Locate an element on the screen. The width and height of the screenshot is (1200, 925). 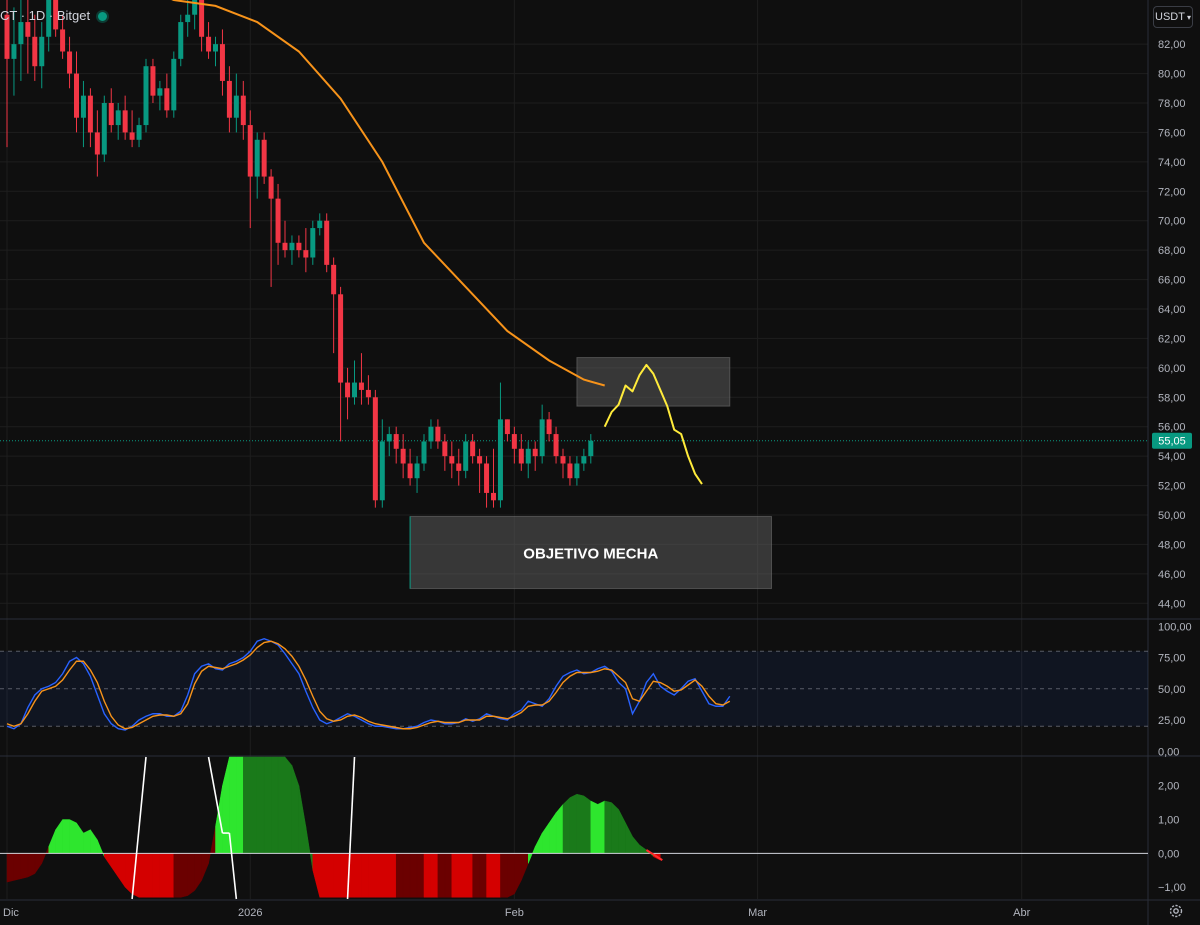
stochastic-axis-label: 75,00 is located at coordinates (1172, 659).